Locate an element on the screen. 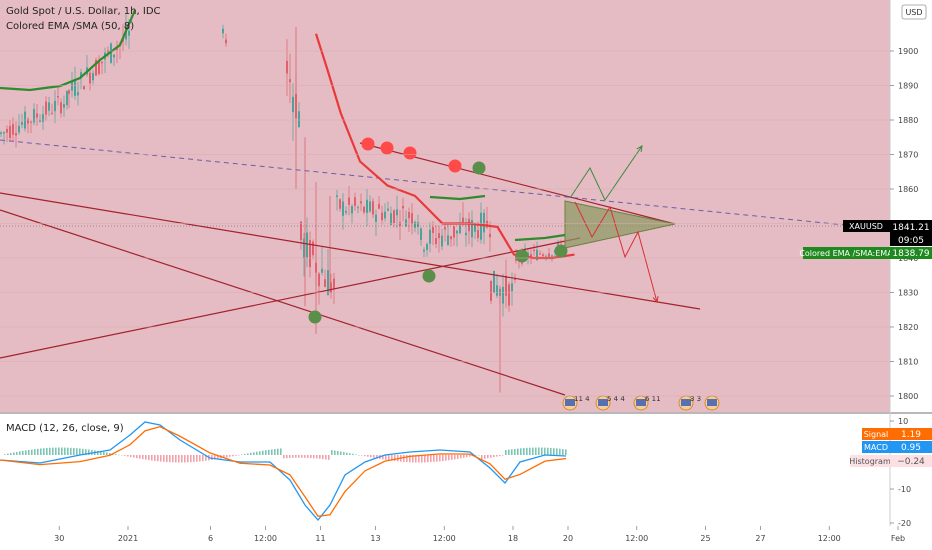  price-tick-label: 1830 is located at coordinates (908, 293).